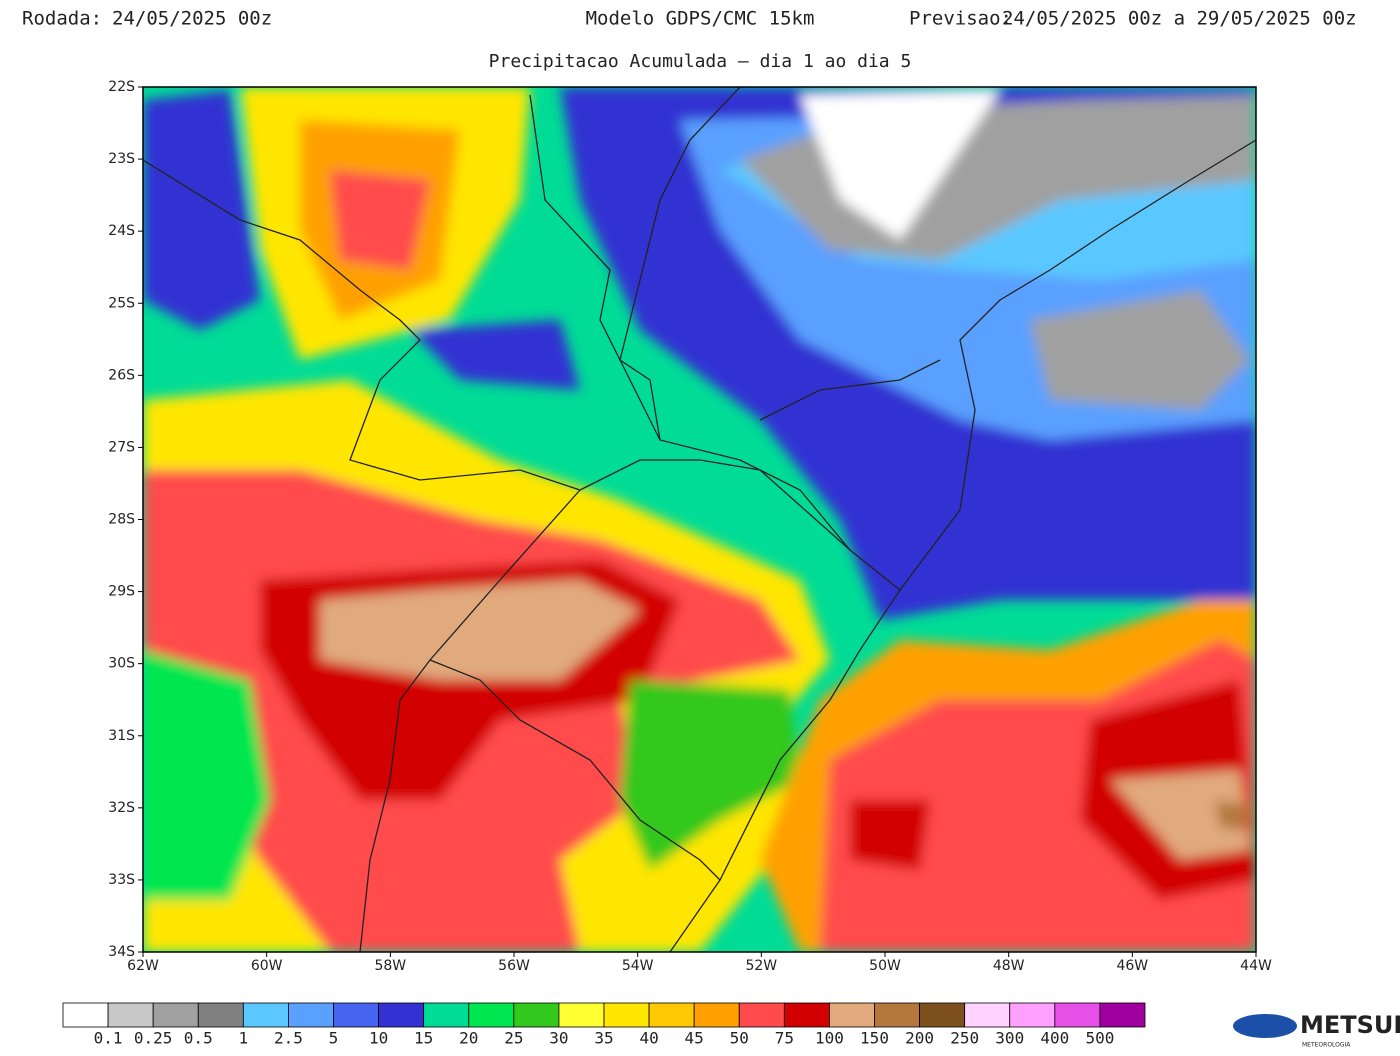 The width and height of the screenshot is (1400, 1056). What do you see at coordinates (648, 1038) in the screenshot?
I see `legend-label: 40` at bounding box center [648, 1038].